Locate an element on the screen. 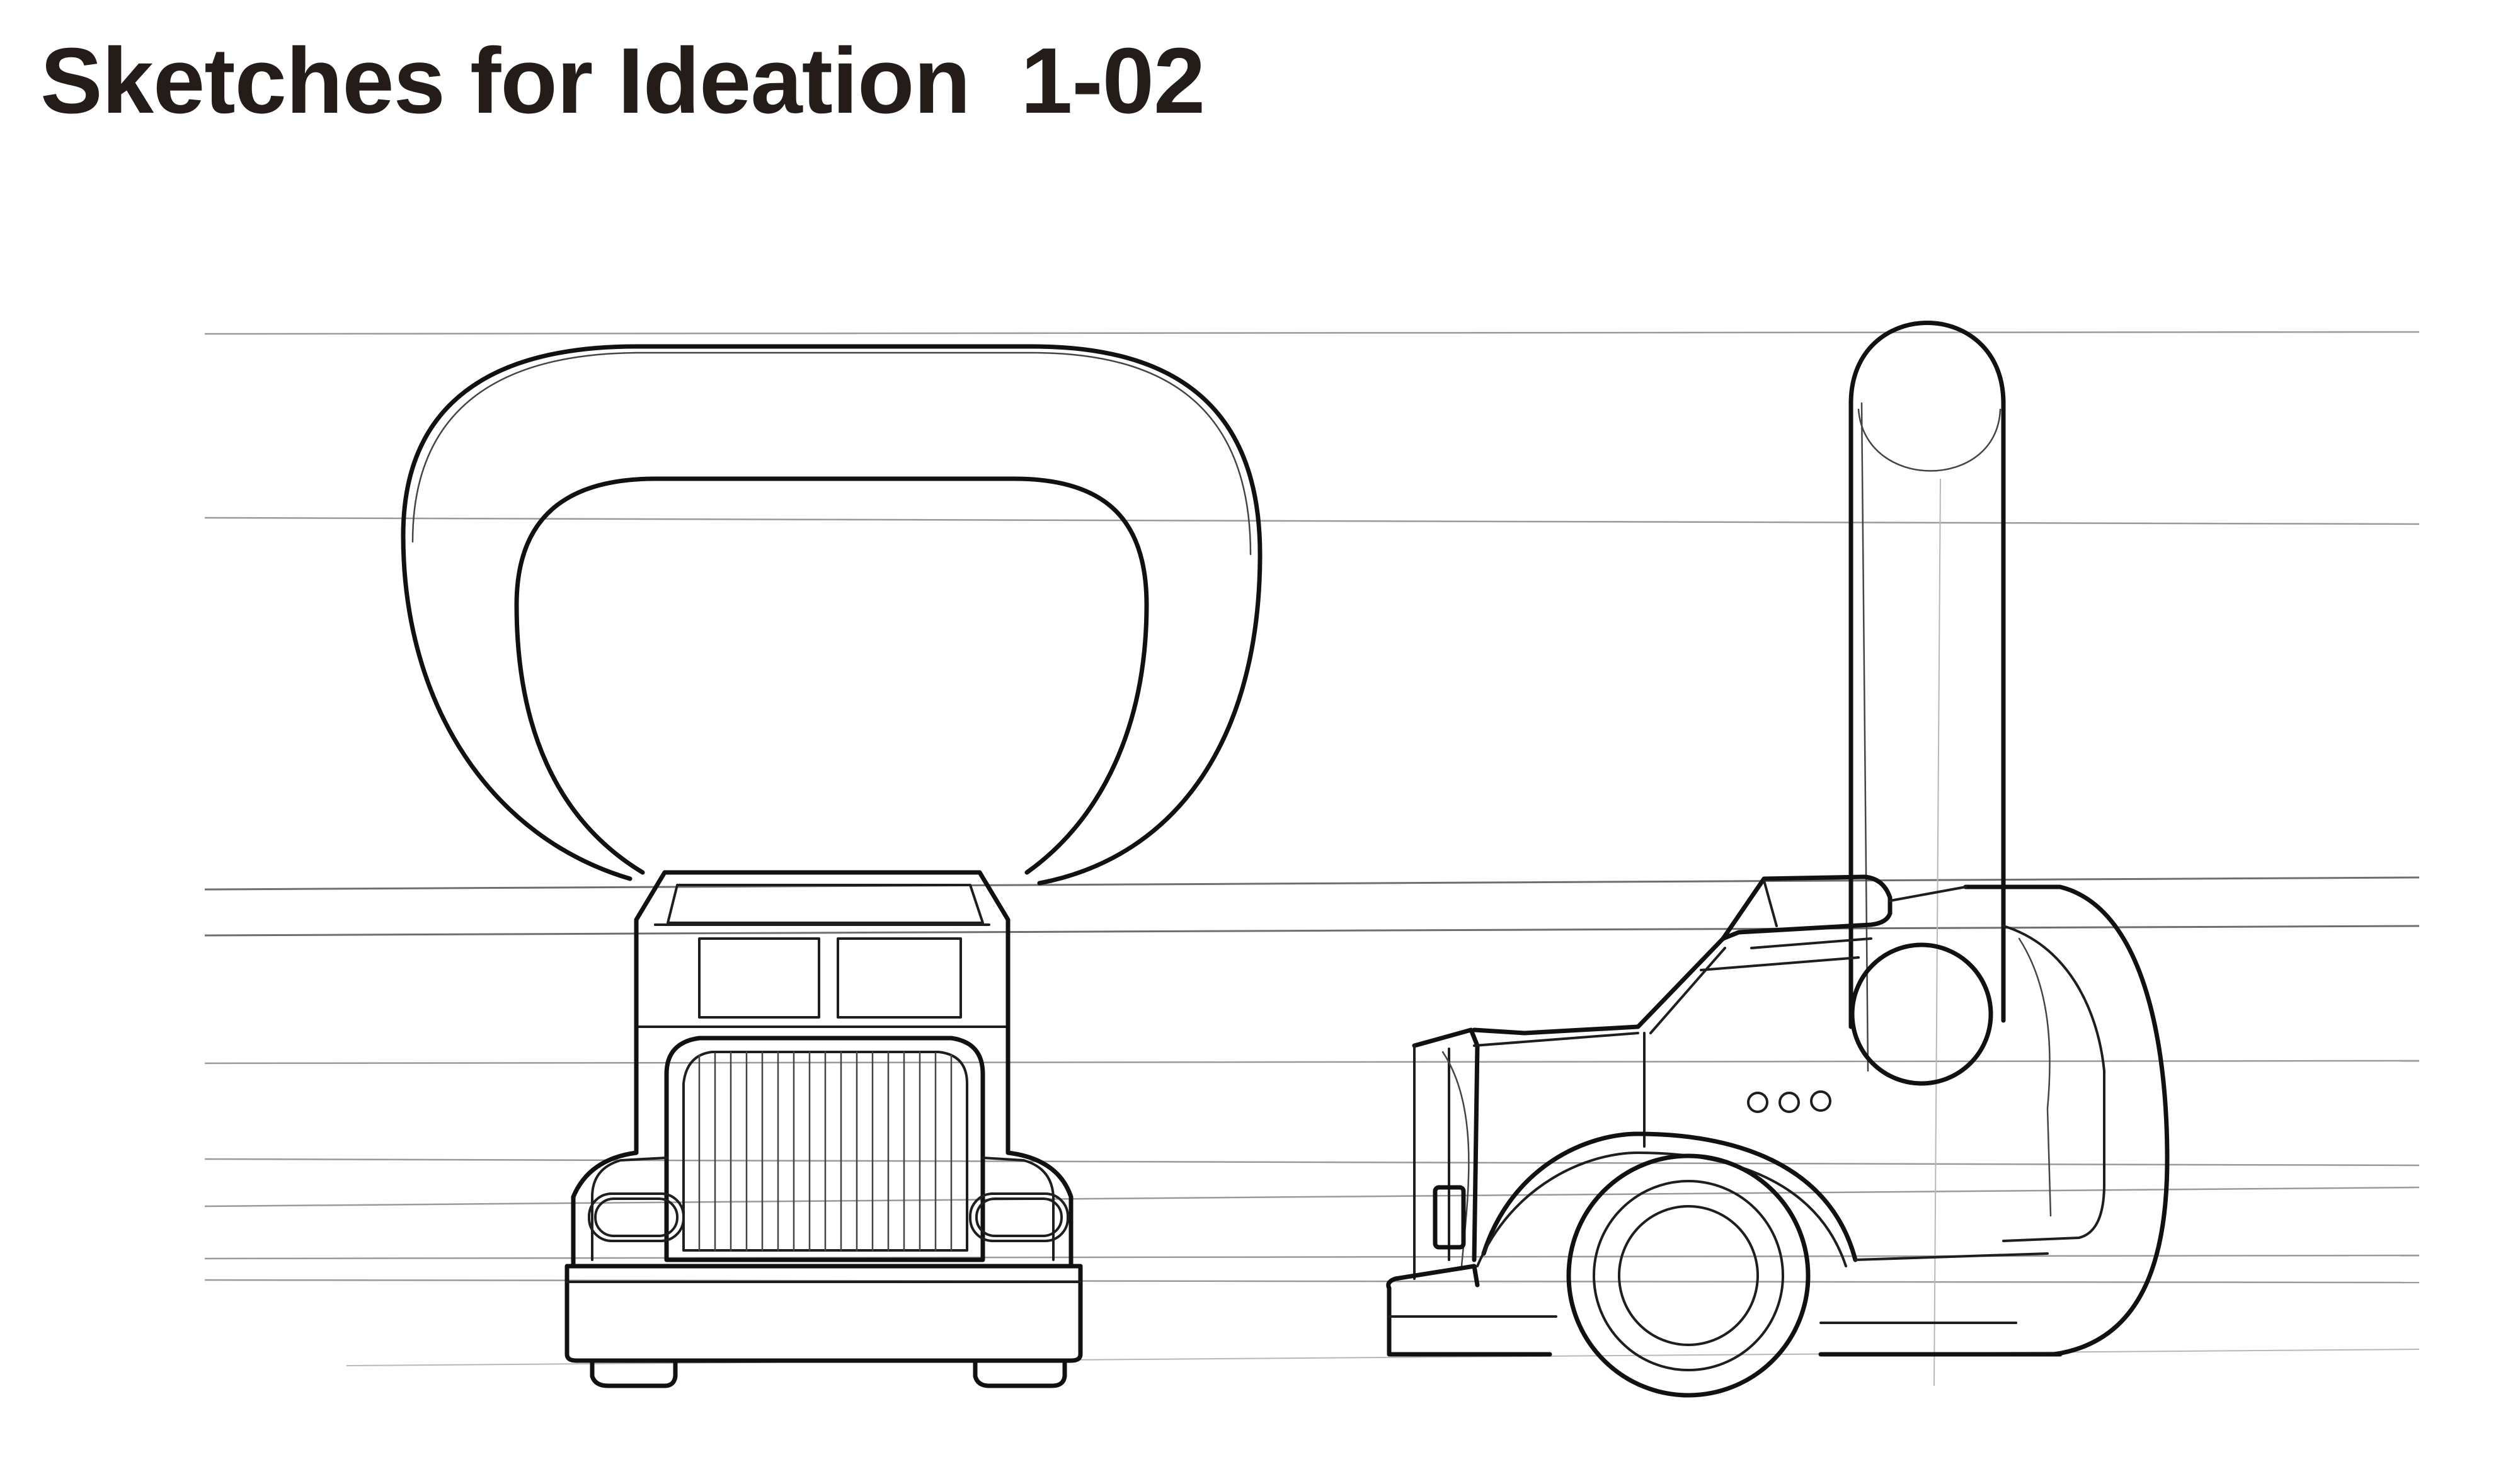 The height and width of the screenshot is (1474, 2520). side-mirror-circle is located at coordinates (1921, 1014).